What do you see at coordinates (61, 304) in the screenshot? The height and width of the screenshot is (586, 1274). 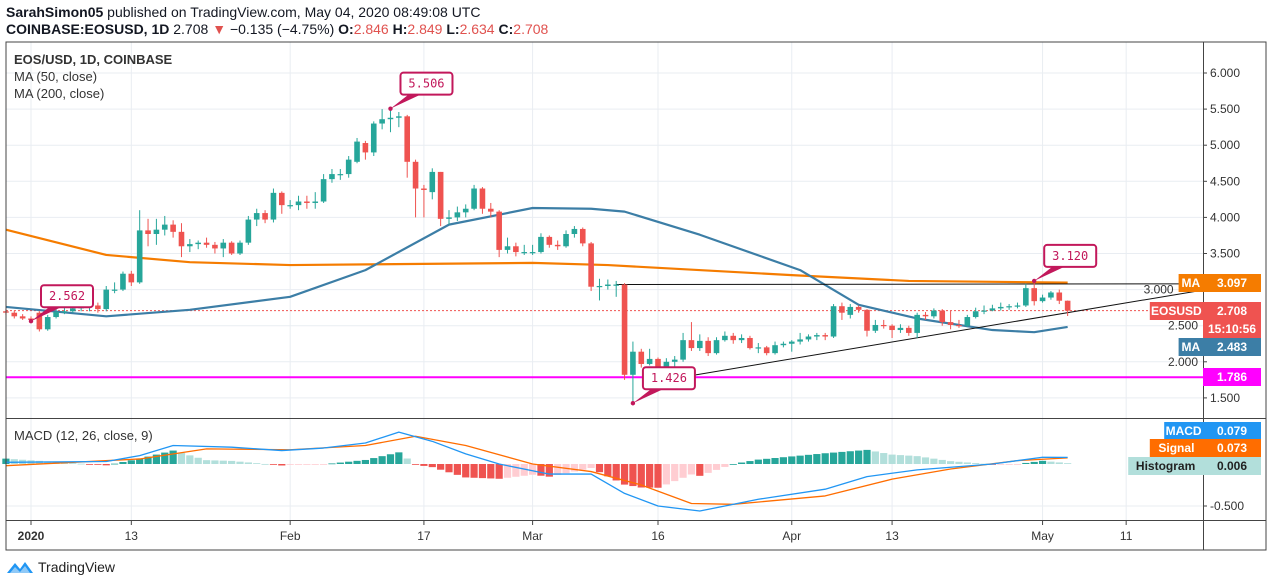 I see `price-callout: 2.562` at bounding box center [61, 304].